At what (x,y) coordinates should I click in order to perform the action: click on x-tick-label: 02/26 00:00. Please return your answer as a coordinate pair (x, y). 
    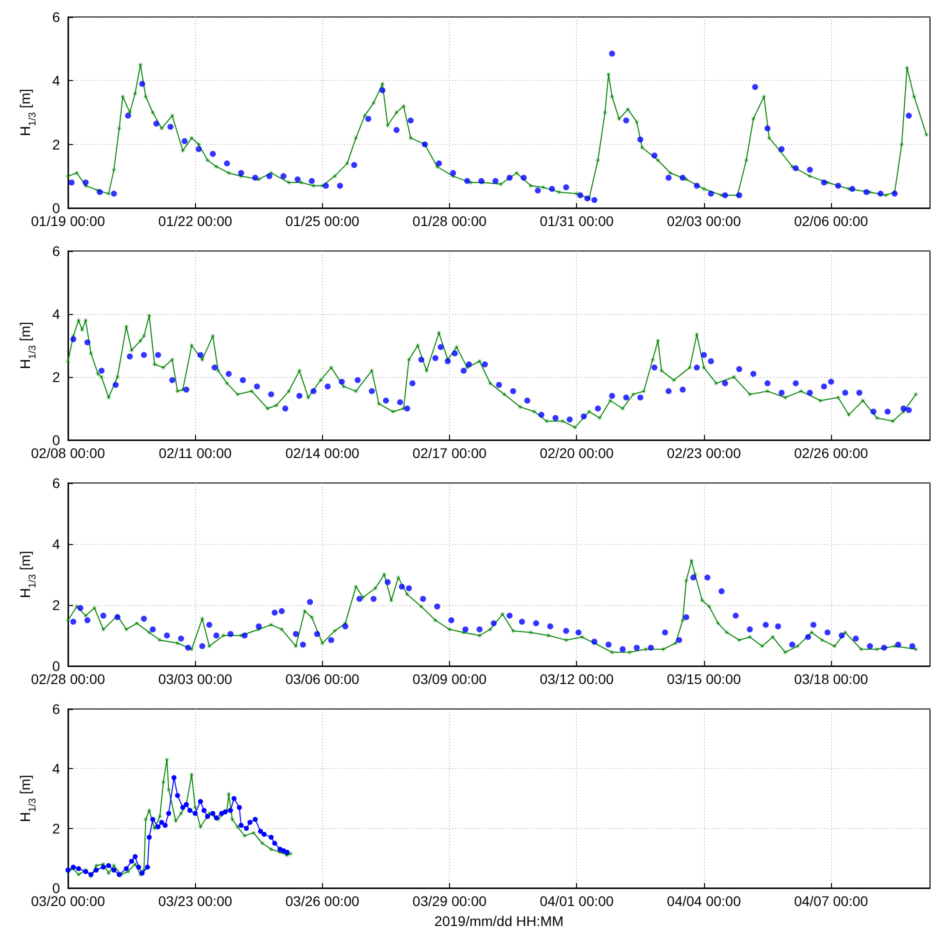
    Looking at the image, I should click on (831, 453).